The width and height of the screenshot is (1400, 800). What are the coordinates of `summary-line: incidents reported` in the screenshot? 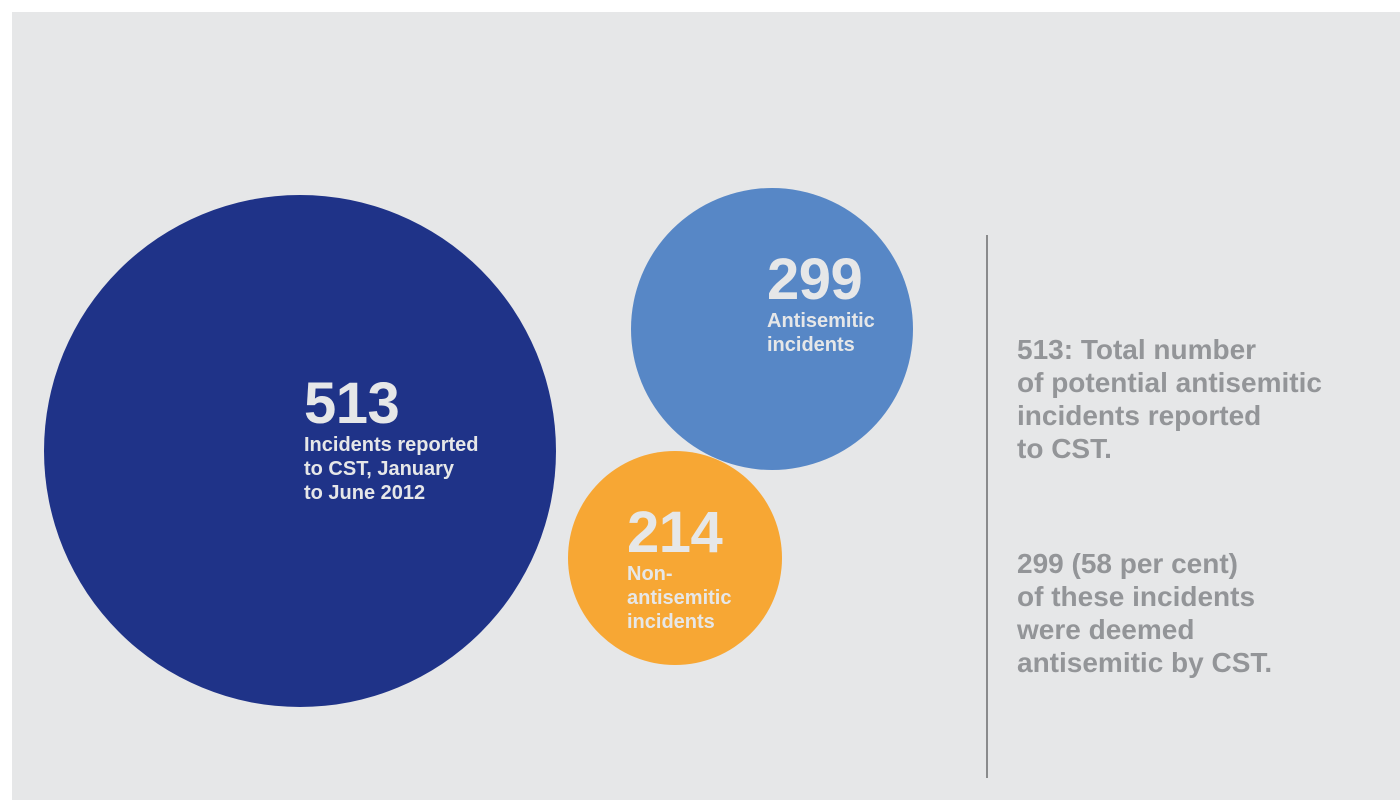 It's located at (1139, 415).